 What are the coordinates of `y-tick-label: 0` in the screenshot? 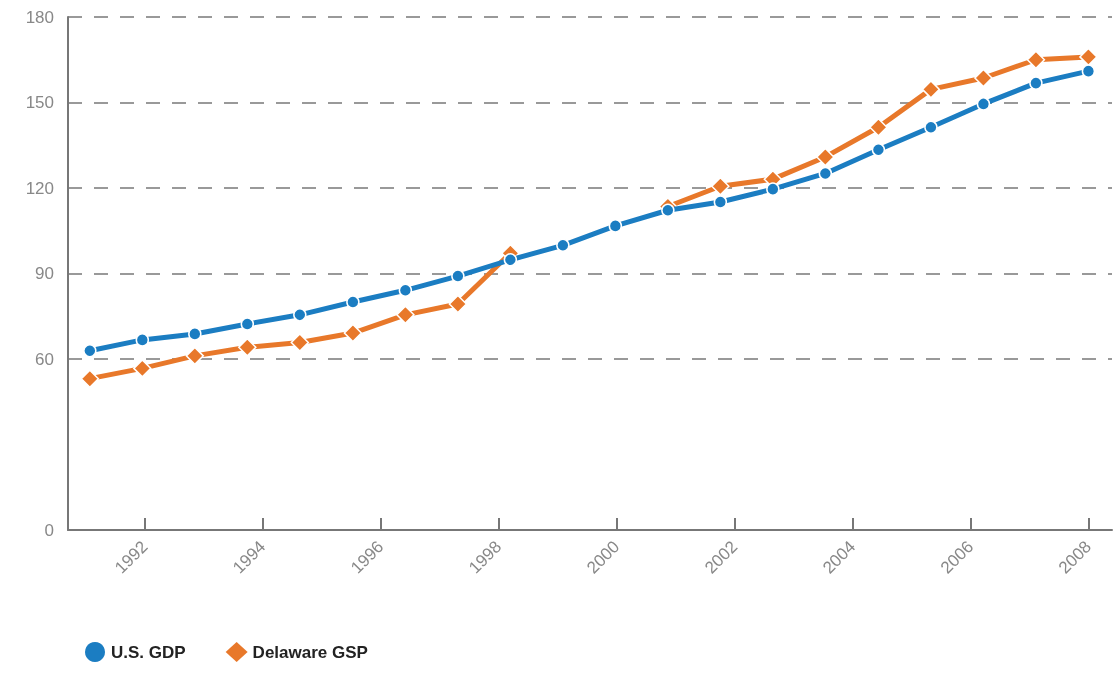 It's located at (49, 530).